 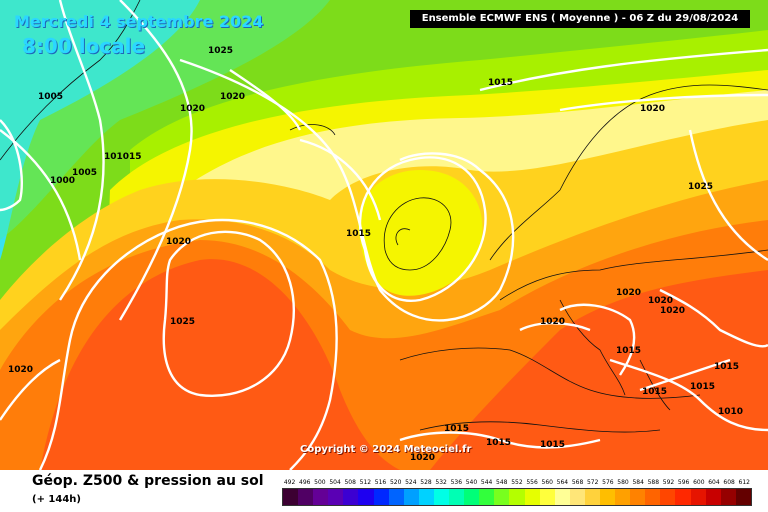 I want to click on scale-label: 580, so click(x=623, y=482).